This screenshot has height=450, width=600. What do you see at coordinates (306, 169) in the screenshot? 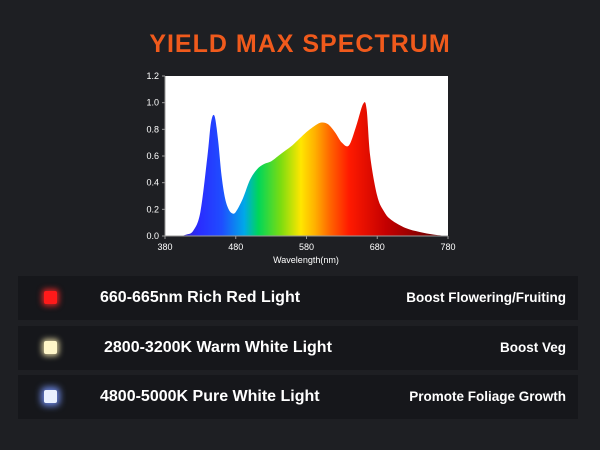
I see `spectrum-area` at bounding box center [306, 169].